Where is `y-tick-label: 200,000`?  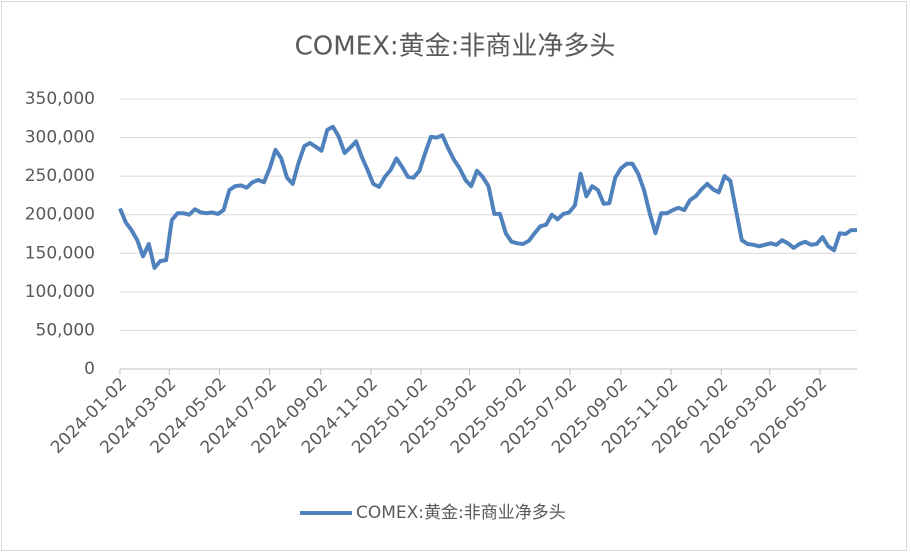
y-tick-label: 200,000 is located at coordinates (60, 215).